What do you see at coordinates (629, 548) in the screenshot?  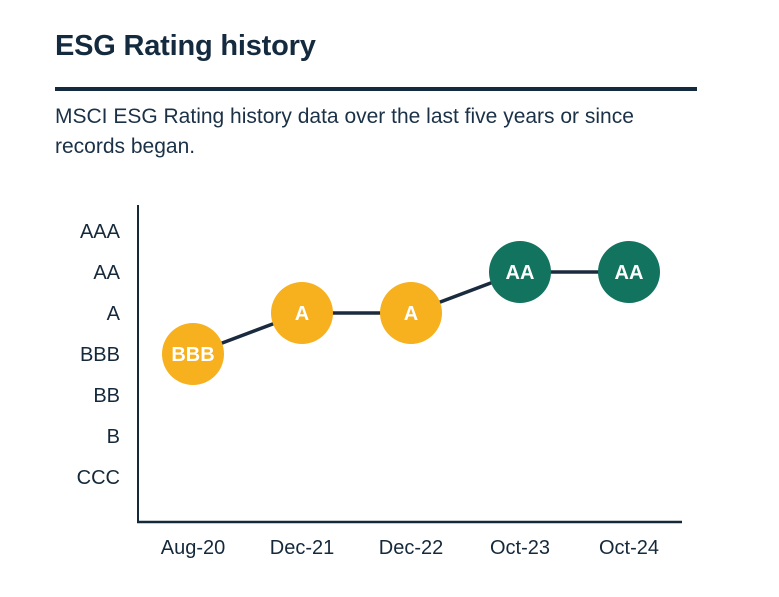 I see `x-axis-label-oct-24: Oct-24` at bounding box center [629, 548].